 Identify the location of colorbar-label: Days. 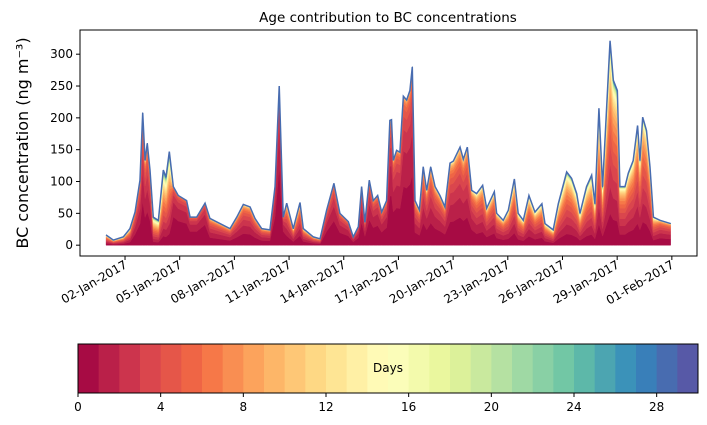
(388, 368).